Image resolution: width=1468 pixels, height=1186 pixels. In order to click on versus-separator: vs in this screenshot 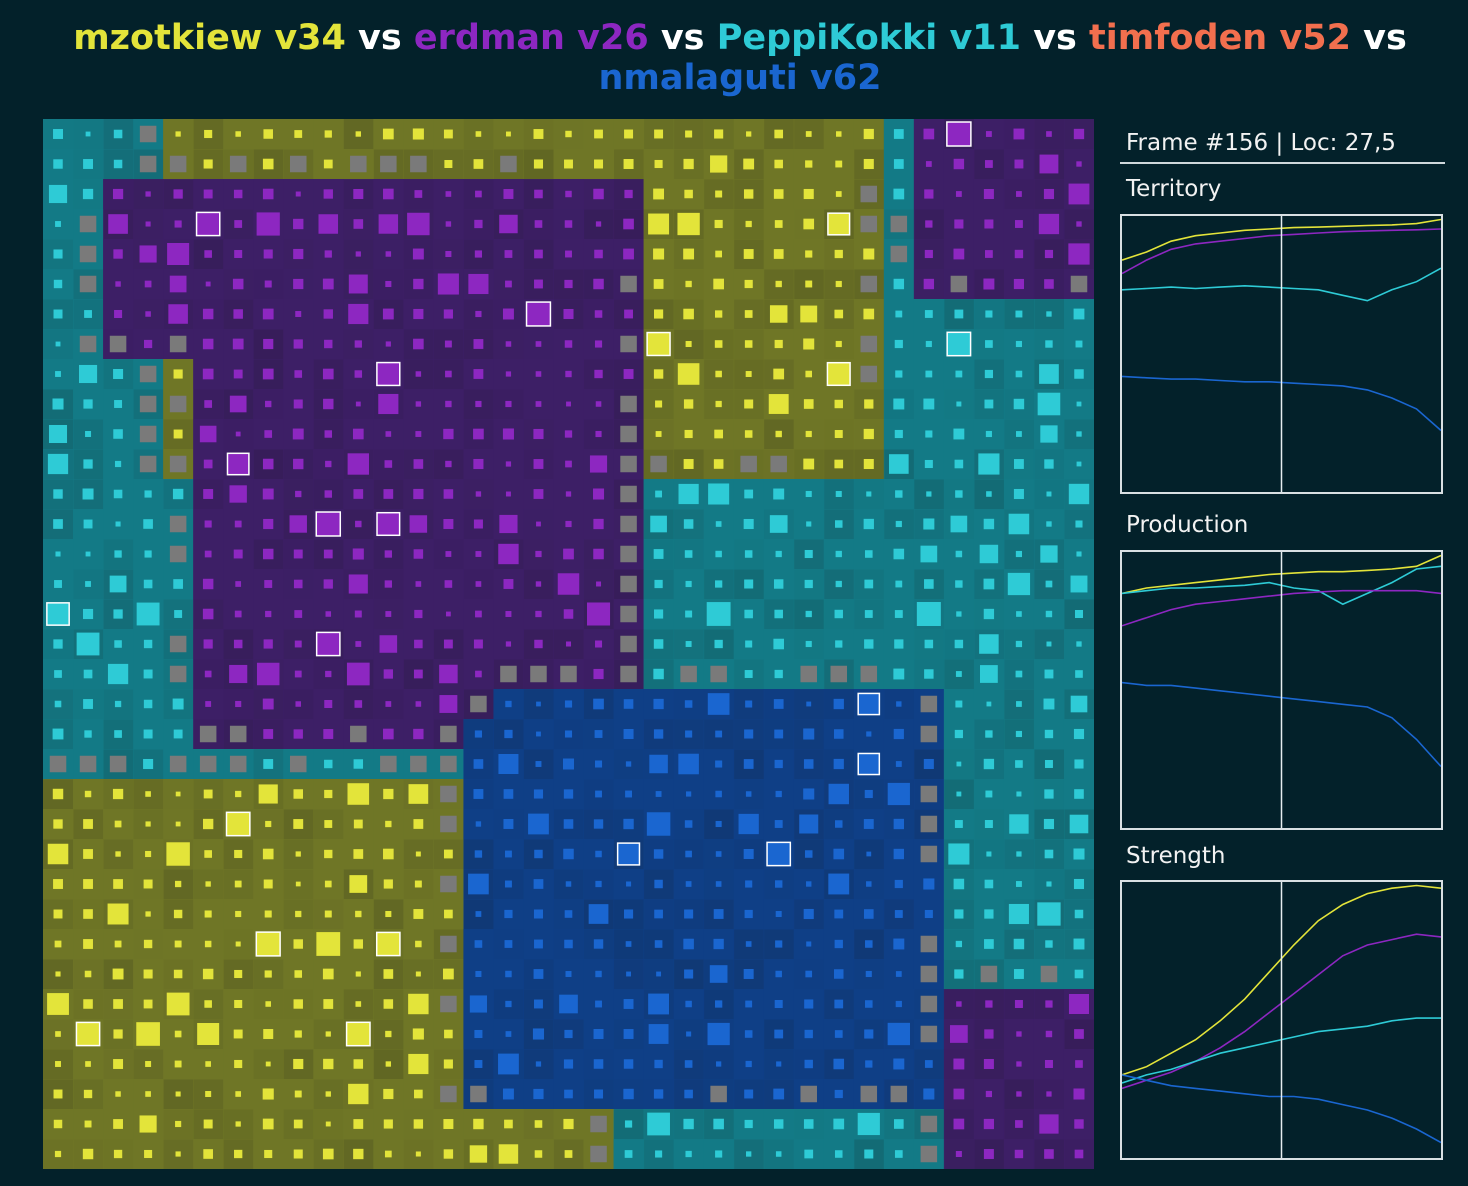, I will do `click(682, 38)`.